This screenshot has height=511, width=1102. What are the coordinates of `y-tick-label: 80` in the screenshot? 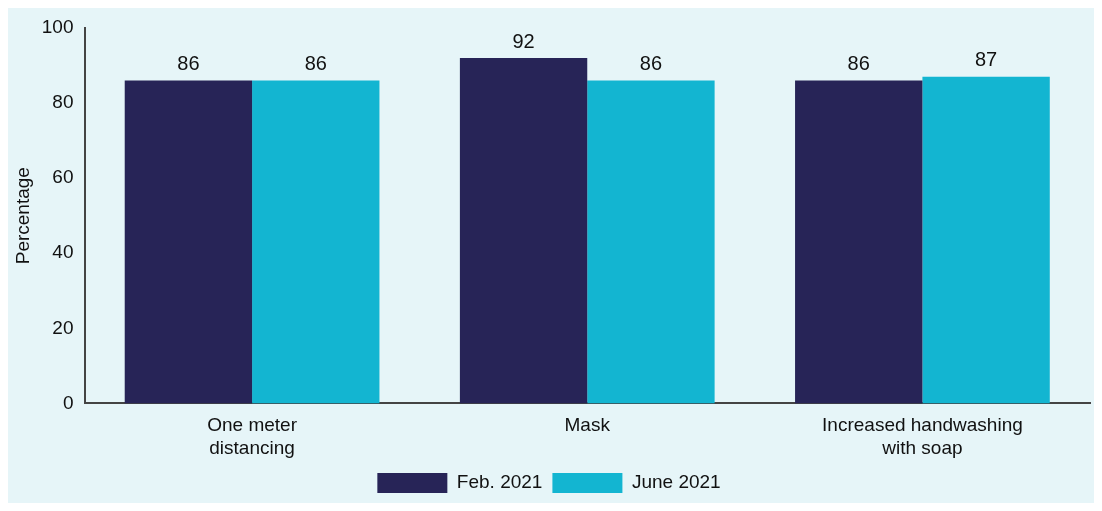 It's located at (63, 102).